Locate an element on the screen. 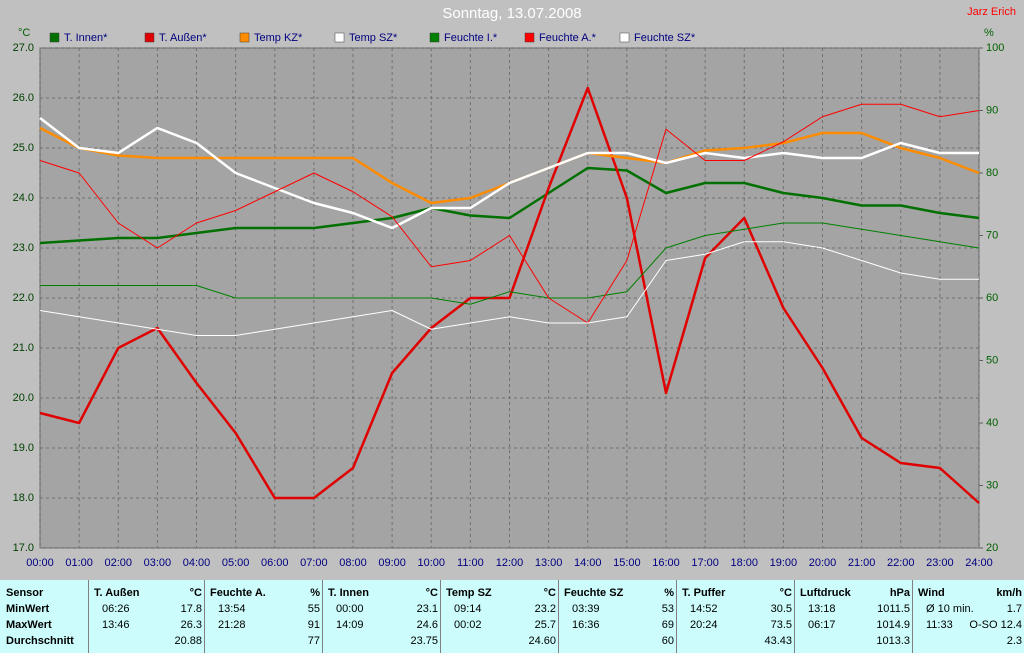  cell-value: 1011.5 is located at coordinates (893, 609).